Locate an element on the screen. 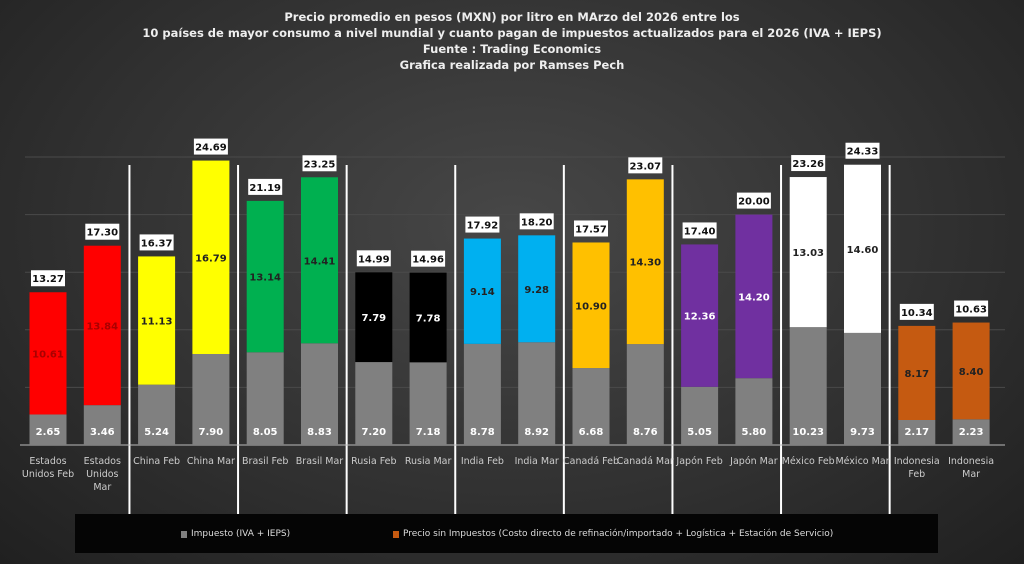  total-label: 16.37 is located at coordinates (157, 243).